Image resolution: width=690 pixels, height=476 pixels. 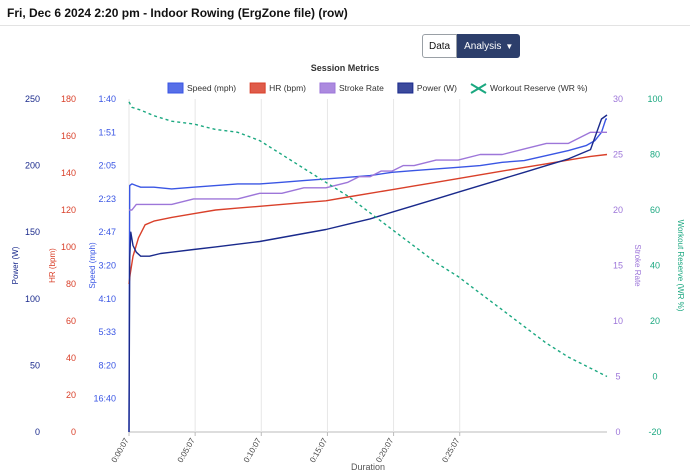 I want to click on legend-label: Power (W), so click(x=437, y=88).